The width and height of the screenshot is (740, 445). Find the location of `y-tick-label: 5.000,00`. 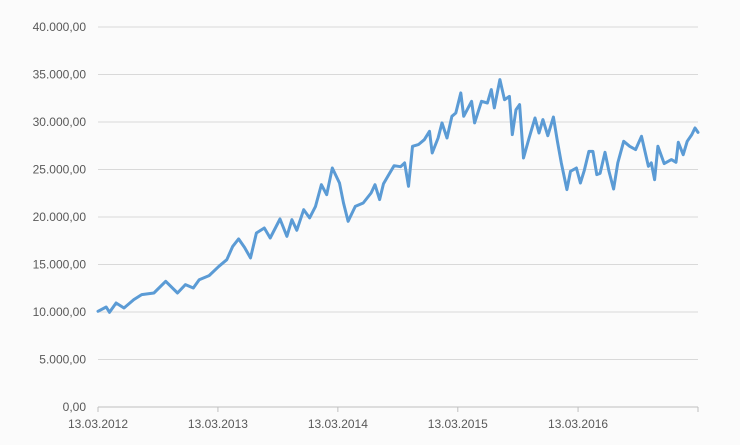

y-tick-label: 5.000,00 is located at coordinates (62, 360).